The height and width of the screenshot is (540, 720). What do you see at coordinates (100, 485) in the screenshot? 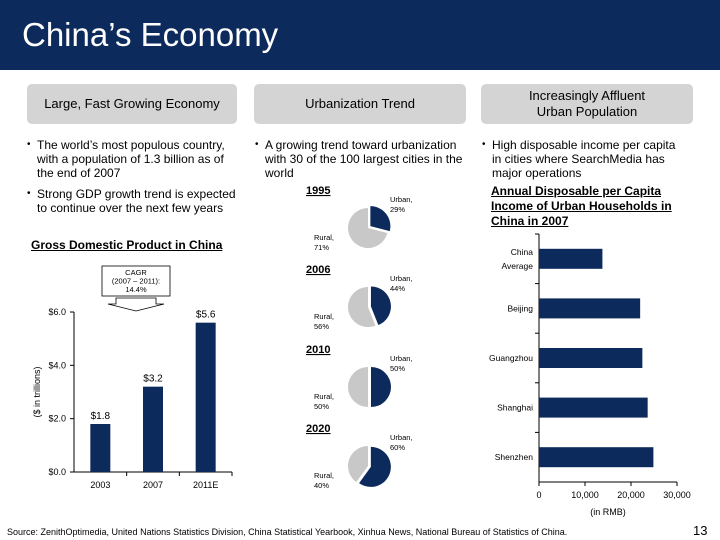
I see `x-tick-label: 2003` at bounding box center [100, 485].